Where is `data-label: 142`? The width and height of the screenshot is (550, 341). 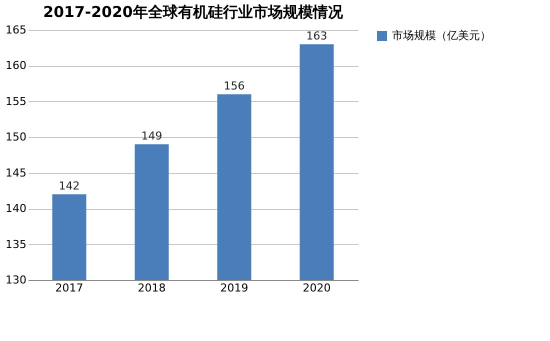
data-label: 142 is located at coordinates (69, 185).